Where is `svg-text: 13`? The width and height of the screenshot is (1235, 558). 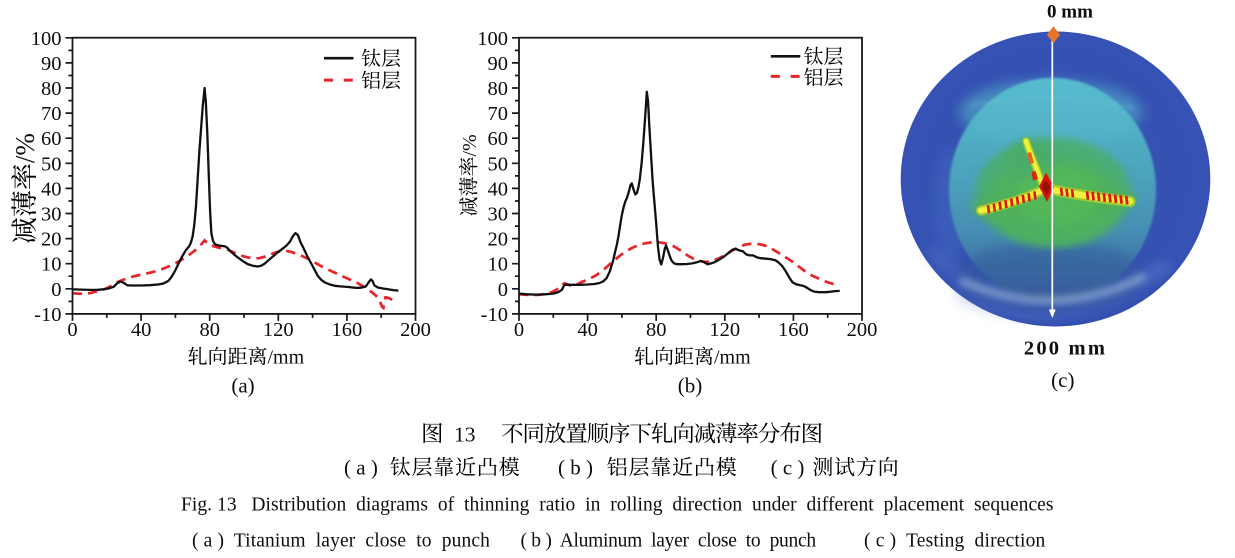 svg-text: 13 is located at coordinates (465, 434).